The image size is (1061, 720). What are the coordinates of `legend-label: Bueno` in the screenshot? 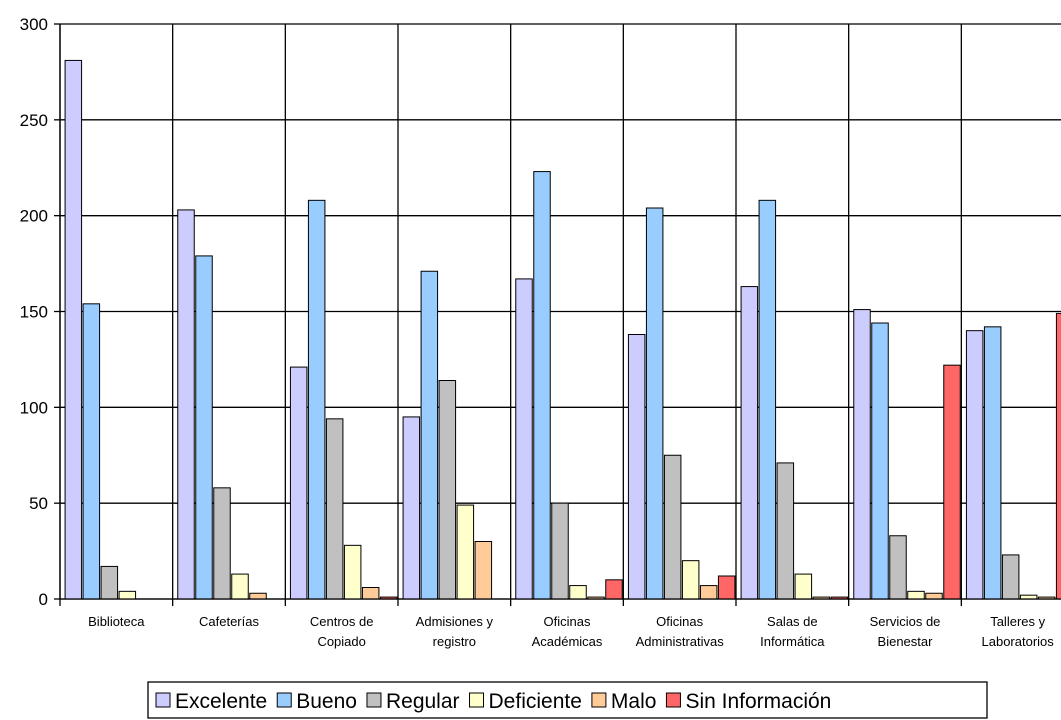 It's located at (326, 701).